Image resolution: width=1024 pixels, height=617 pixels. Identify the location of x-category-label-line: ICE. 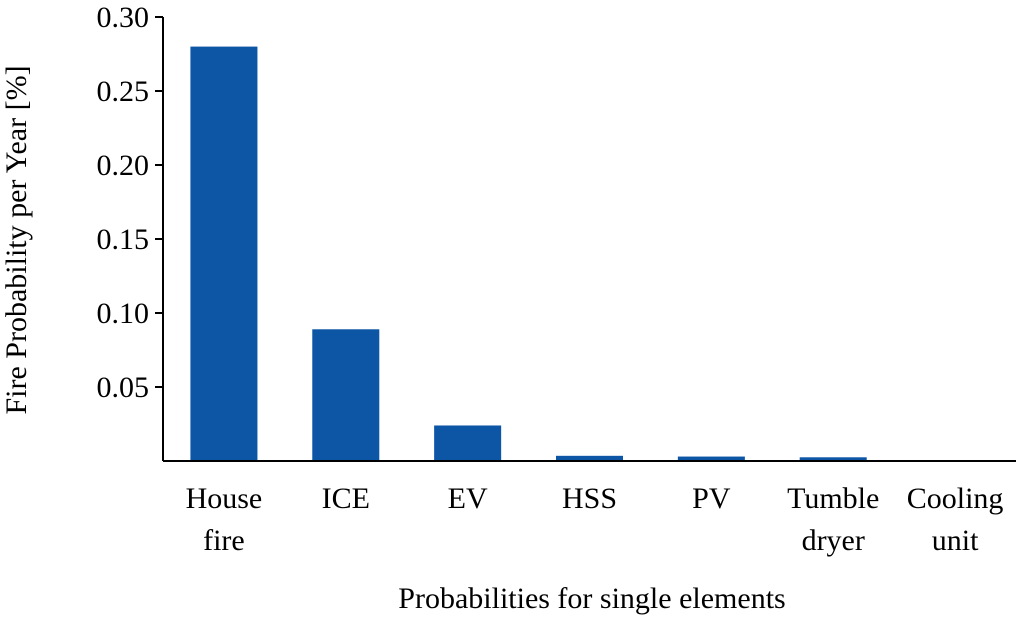
(346, 498).